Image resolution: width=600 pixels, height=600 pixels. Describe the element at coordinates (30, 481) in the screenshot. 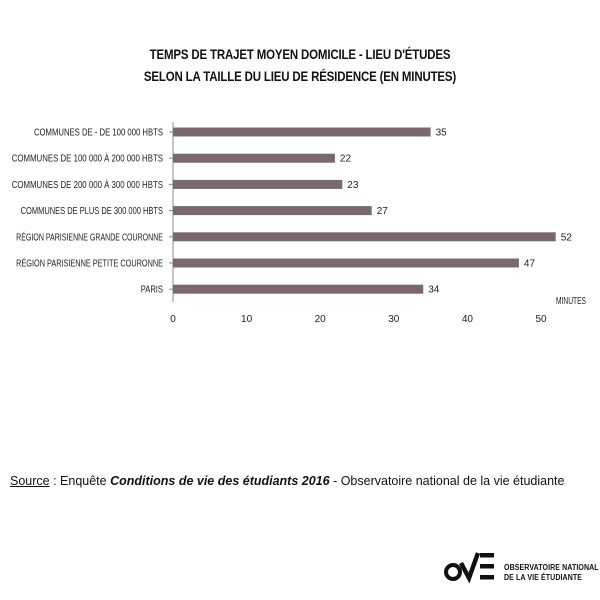

I see `source-label: Source` at that location.